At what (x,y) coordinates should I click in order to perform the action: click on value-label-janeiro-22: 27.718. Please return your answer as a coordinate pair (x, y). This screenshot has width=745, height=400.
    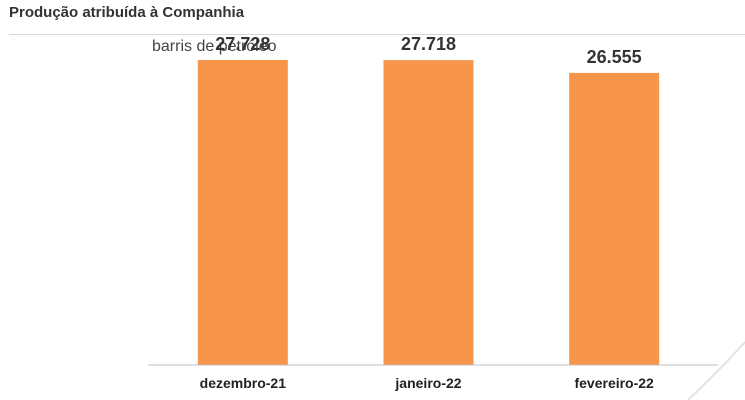
    Looking at the image, I should click on (428, 44).